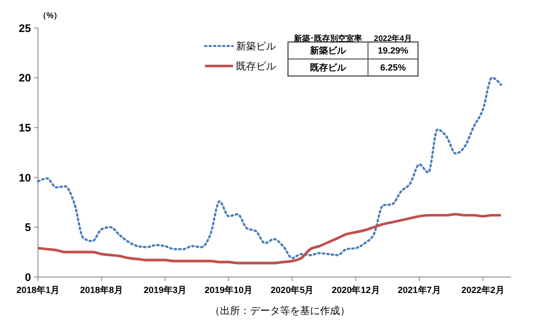 This screenshot has width=540, height=326. Describe the element at coordinates (393, 67) in the screenshot. I see `annotation: 6.25%` at that location.